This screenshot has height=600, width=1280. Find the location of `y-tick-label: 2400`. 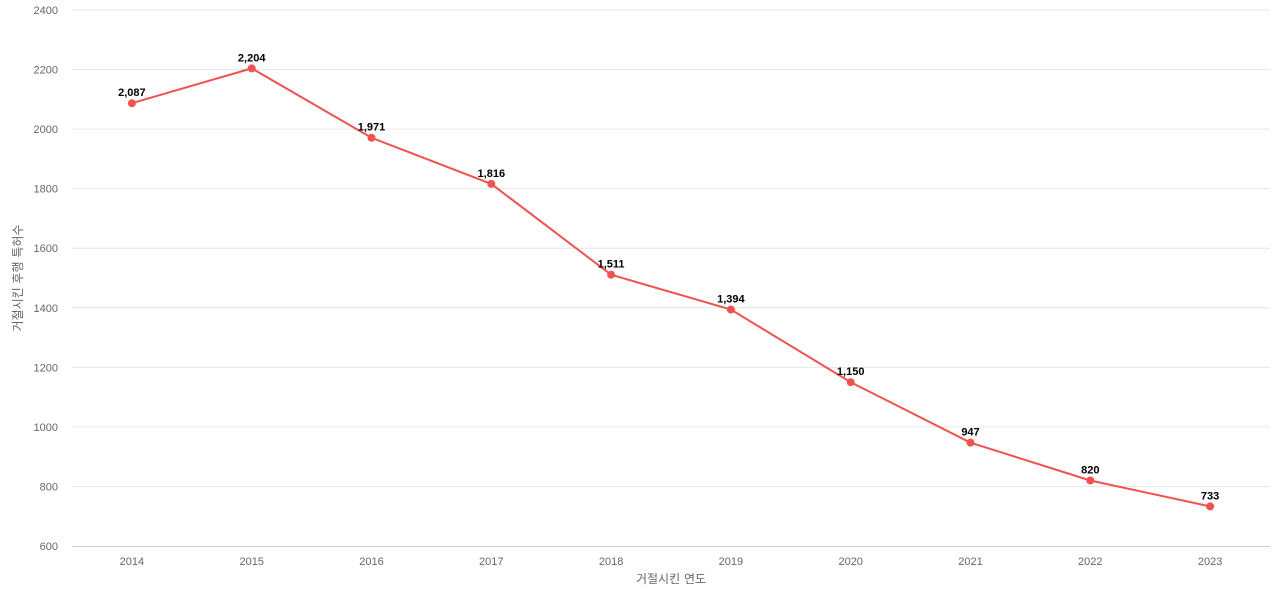

y-tick-label: 2400 is located at coordinates (46, 11).